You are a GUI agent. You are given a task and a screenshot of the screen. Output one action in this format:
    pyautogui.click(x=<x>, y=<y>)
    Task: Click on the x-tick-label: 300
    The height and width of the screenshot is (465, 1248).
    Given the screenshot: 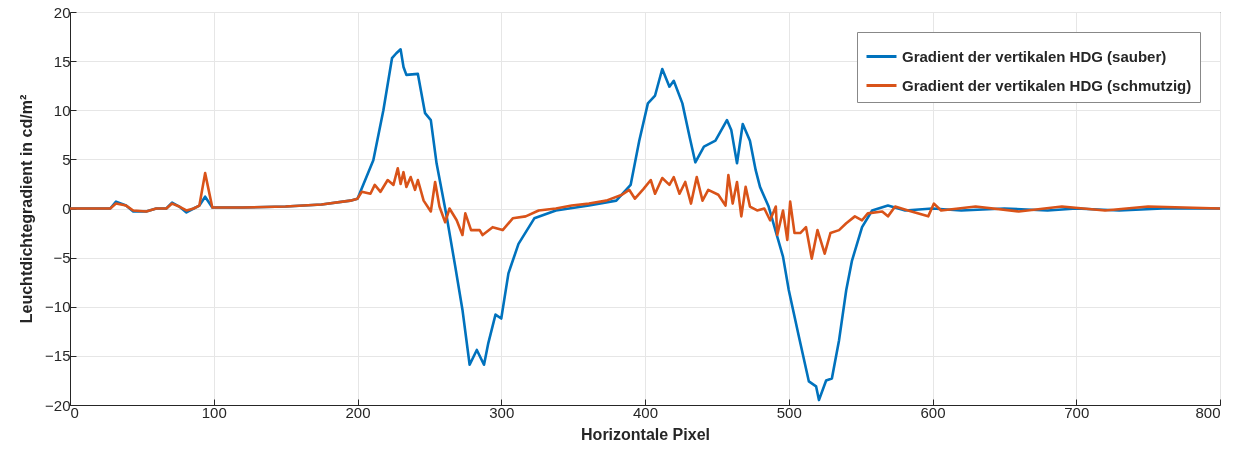 What is the action you would take?
    pyautogui.click(x=502, y=412)
    